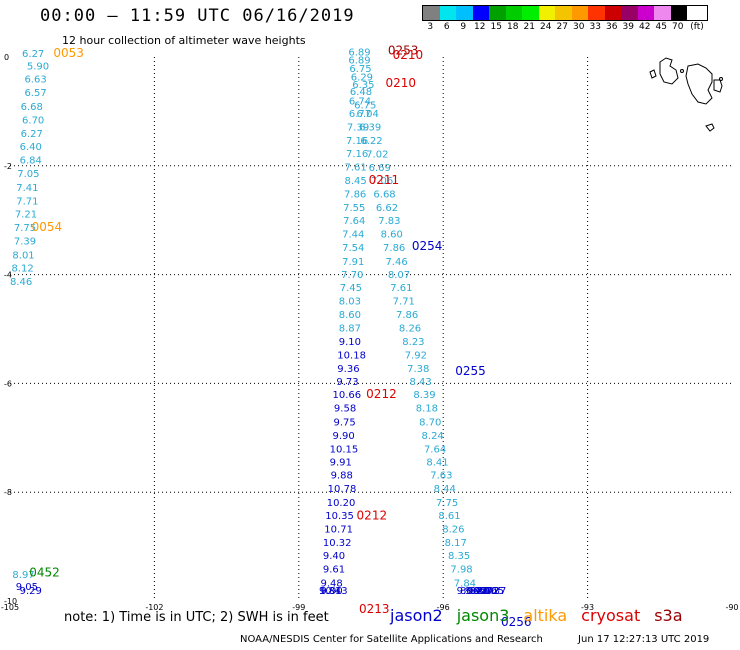 This screenshot has height=650, width=740. What do you see at coordinates (370, 127) in the screenshot?
I see `wave-height-value: 6.39` at bounding box center [370, 127].